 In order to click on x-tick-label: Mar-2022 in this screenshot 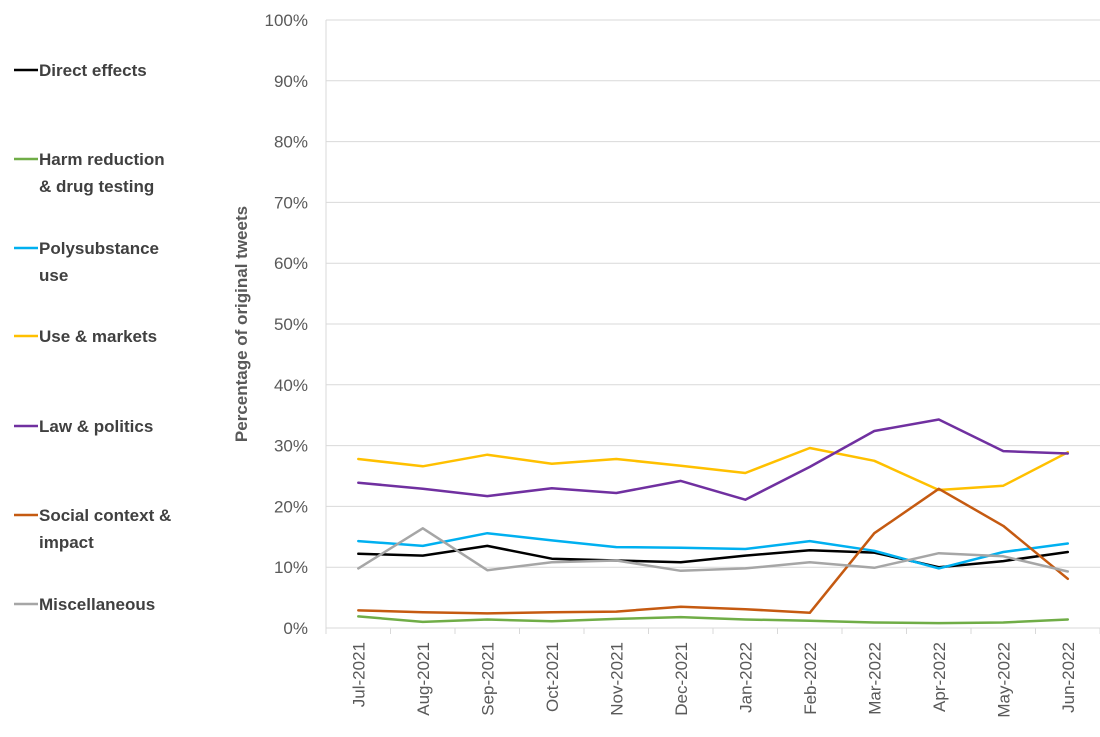, I will do `click(874, 678)`.